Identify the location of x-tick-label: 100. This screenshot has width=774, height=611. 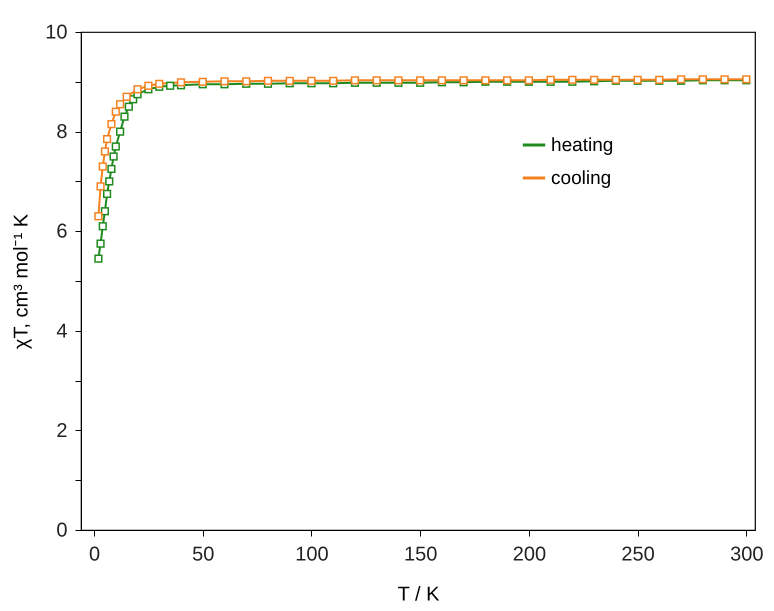
(312, 555).